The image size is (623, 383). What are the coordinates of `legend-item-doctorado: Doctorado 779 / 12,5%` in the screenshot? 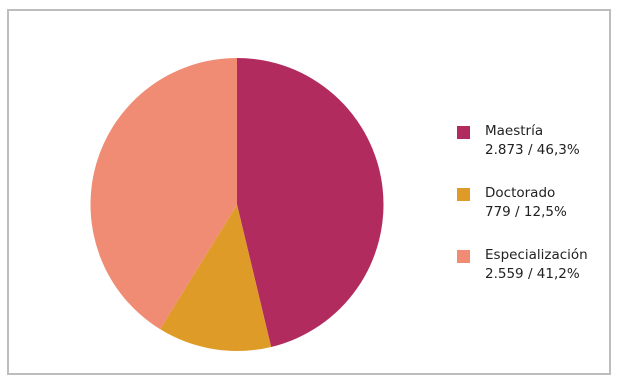 It's located at (532, 204).